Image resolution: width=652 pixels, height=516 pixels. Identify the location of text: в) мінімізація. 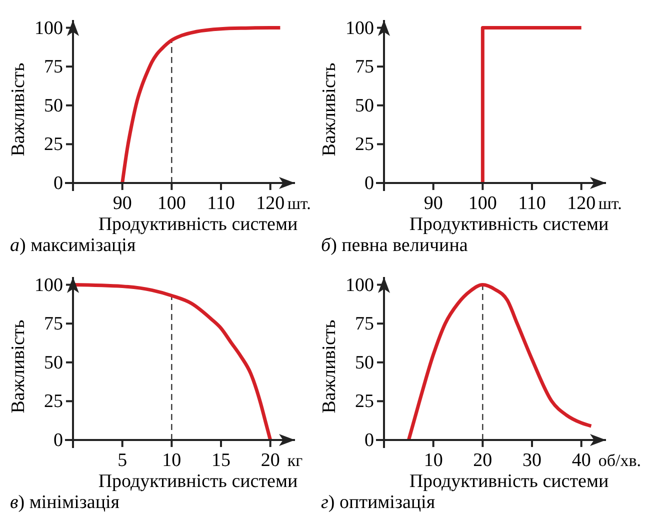
(65, 502).